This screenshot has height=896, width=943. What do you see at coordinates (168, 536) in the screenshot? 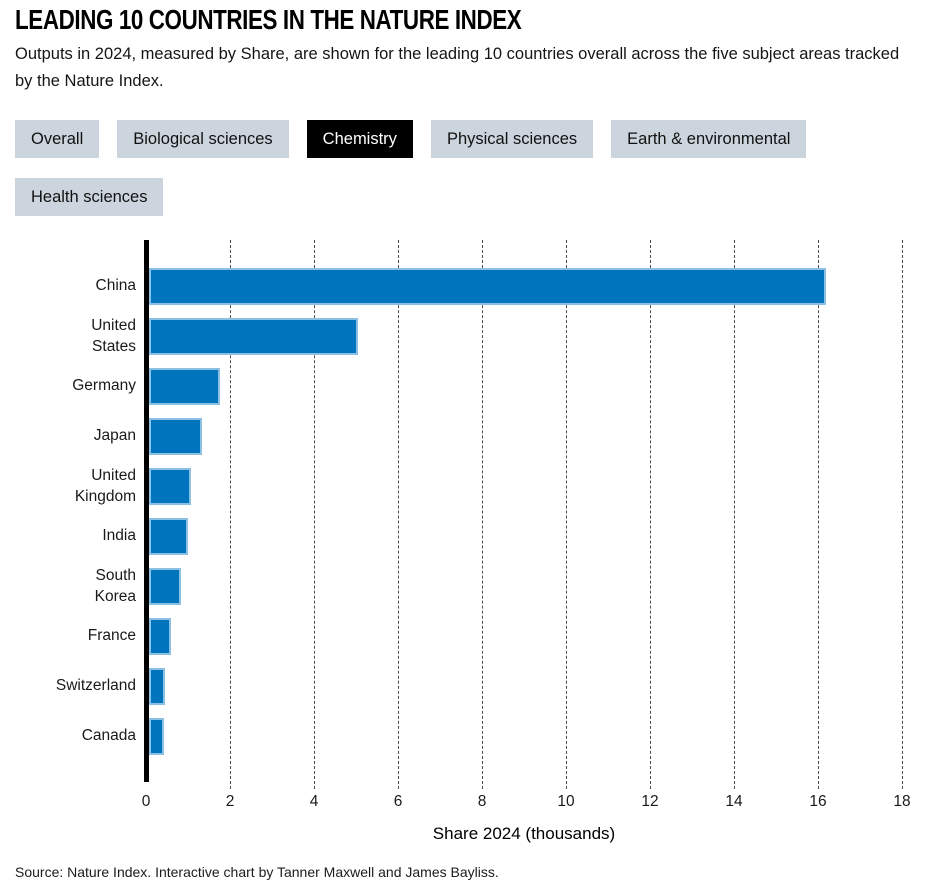
I see `bar-india` at bounding box center [168, 536].